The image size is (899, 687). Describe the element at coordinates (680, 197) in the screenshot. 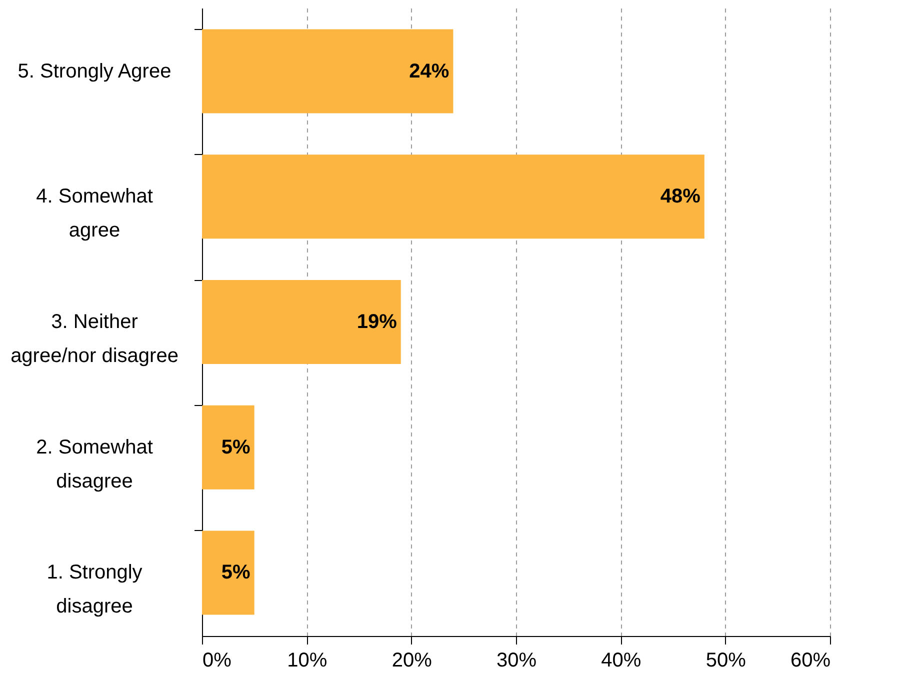

I see `data-label: 48%` at that location.